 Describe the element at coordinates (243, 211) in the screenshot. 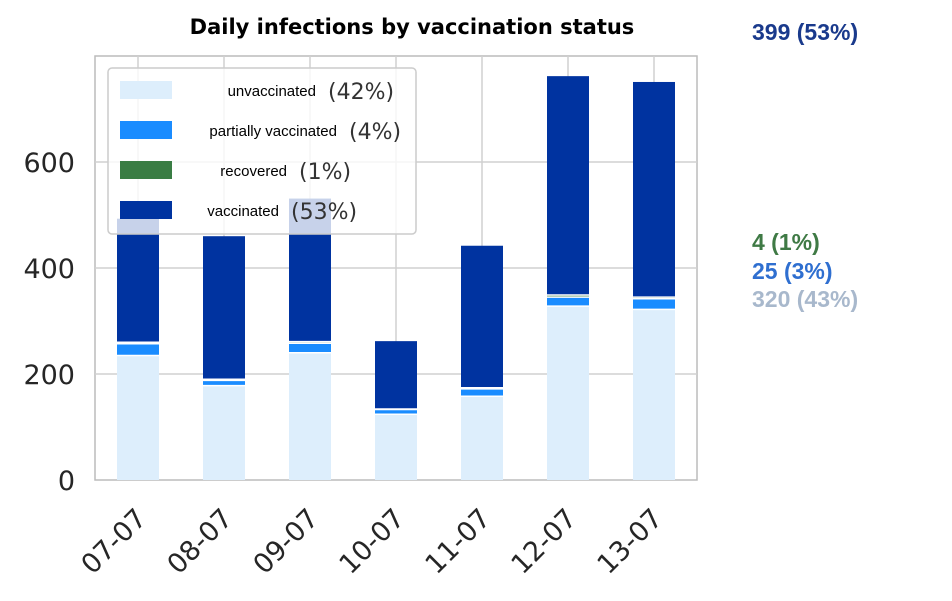

I see `legend-label: vaccinated` at that location.